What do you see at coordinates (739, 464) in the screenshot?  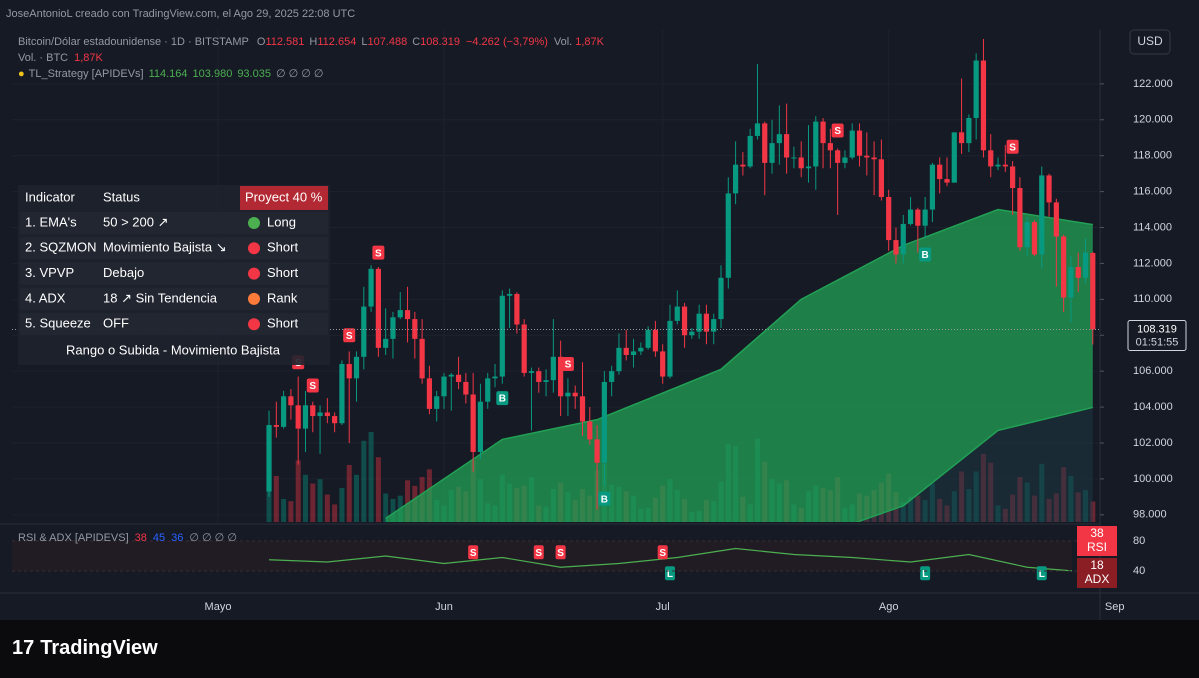 I see `cloud-shadow` at bounding box center [739, 464].